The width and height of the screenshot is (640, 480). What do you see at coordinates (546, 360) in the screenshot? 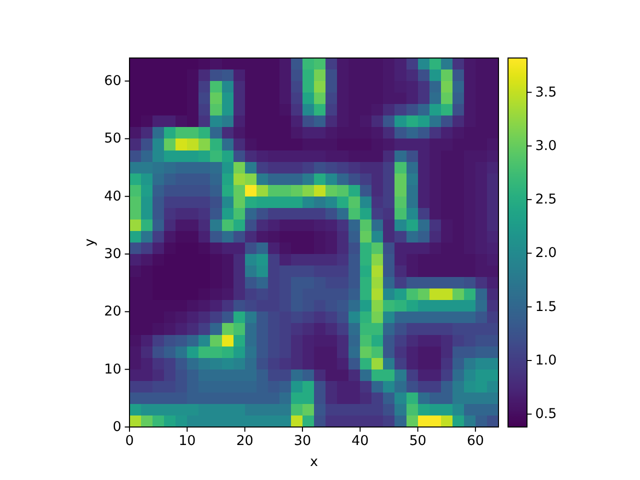
I see `color-bar-label: 1.0` at bounding box center [546, 360].